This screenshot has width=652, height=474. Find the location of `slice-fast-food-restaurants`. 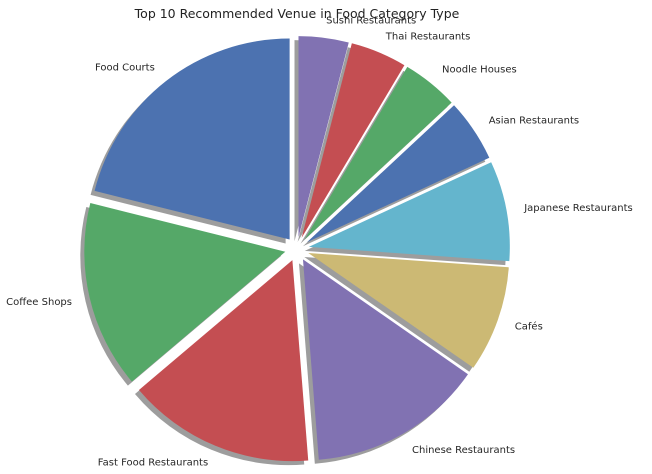

slice-fast-food-restaurants is located at coordinates (223, 361).